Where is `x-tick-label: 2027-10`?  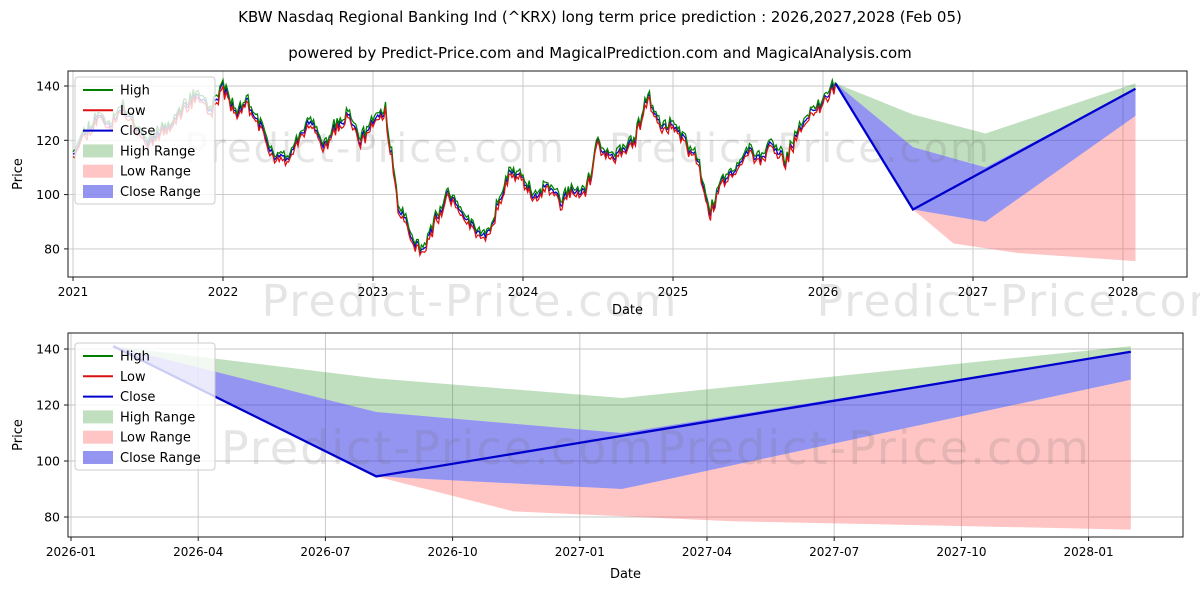 x-tick-label: 2027-10 is located at coordinates (961, 552).